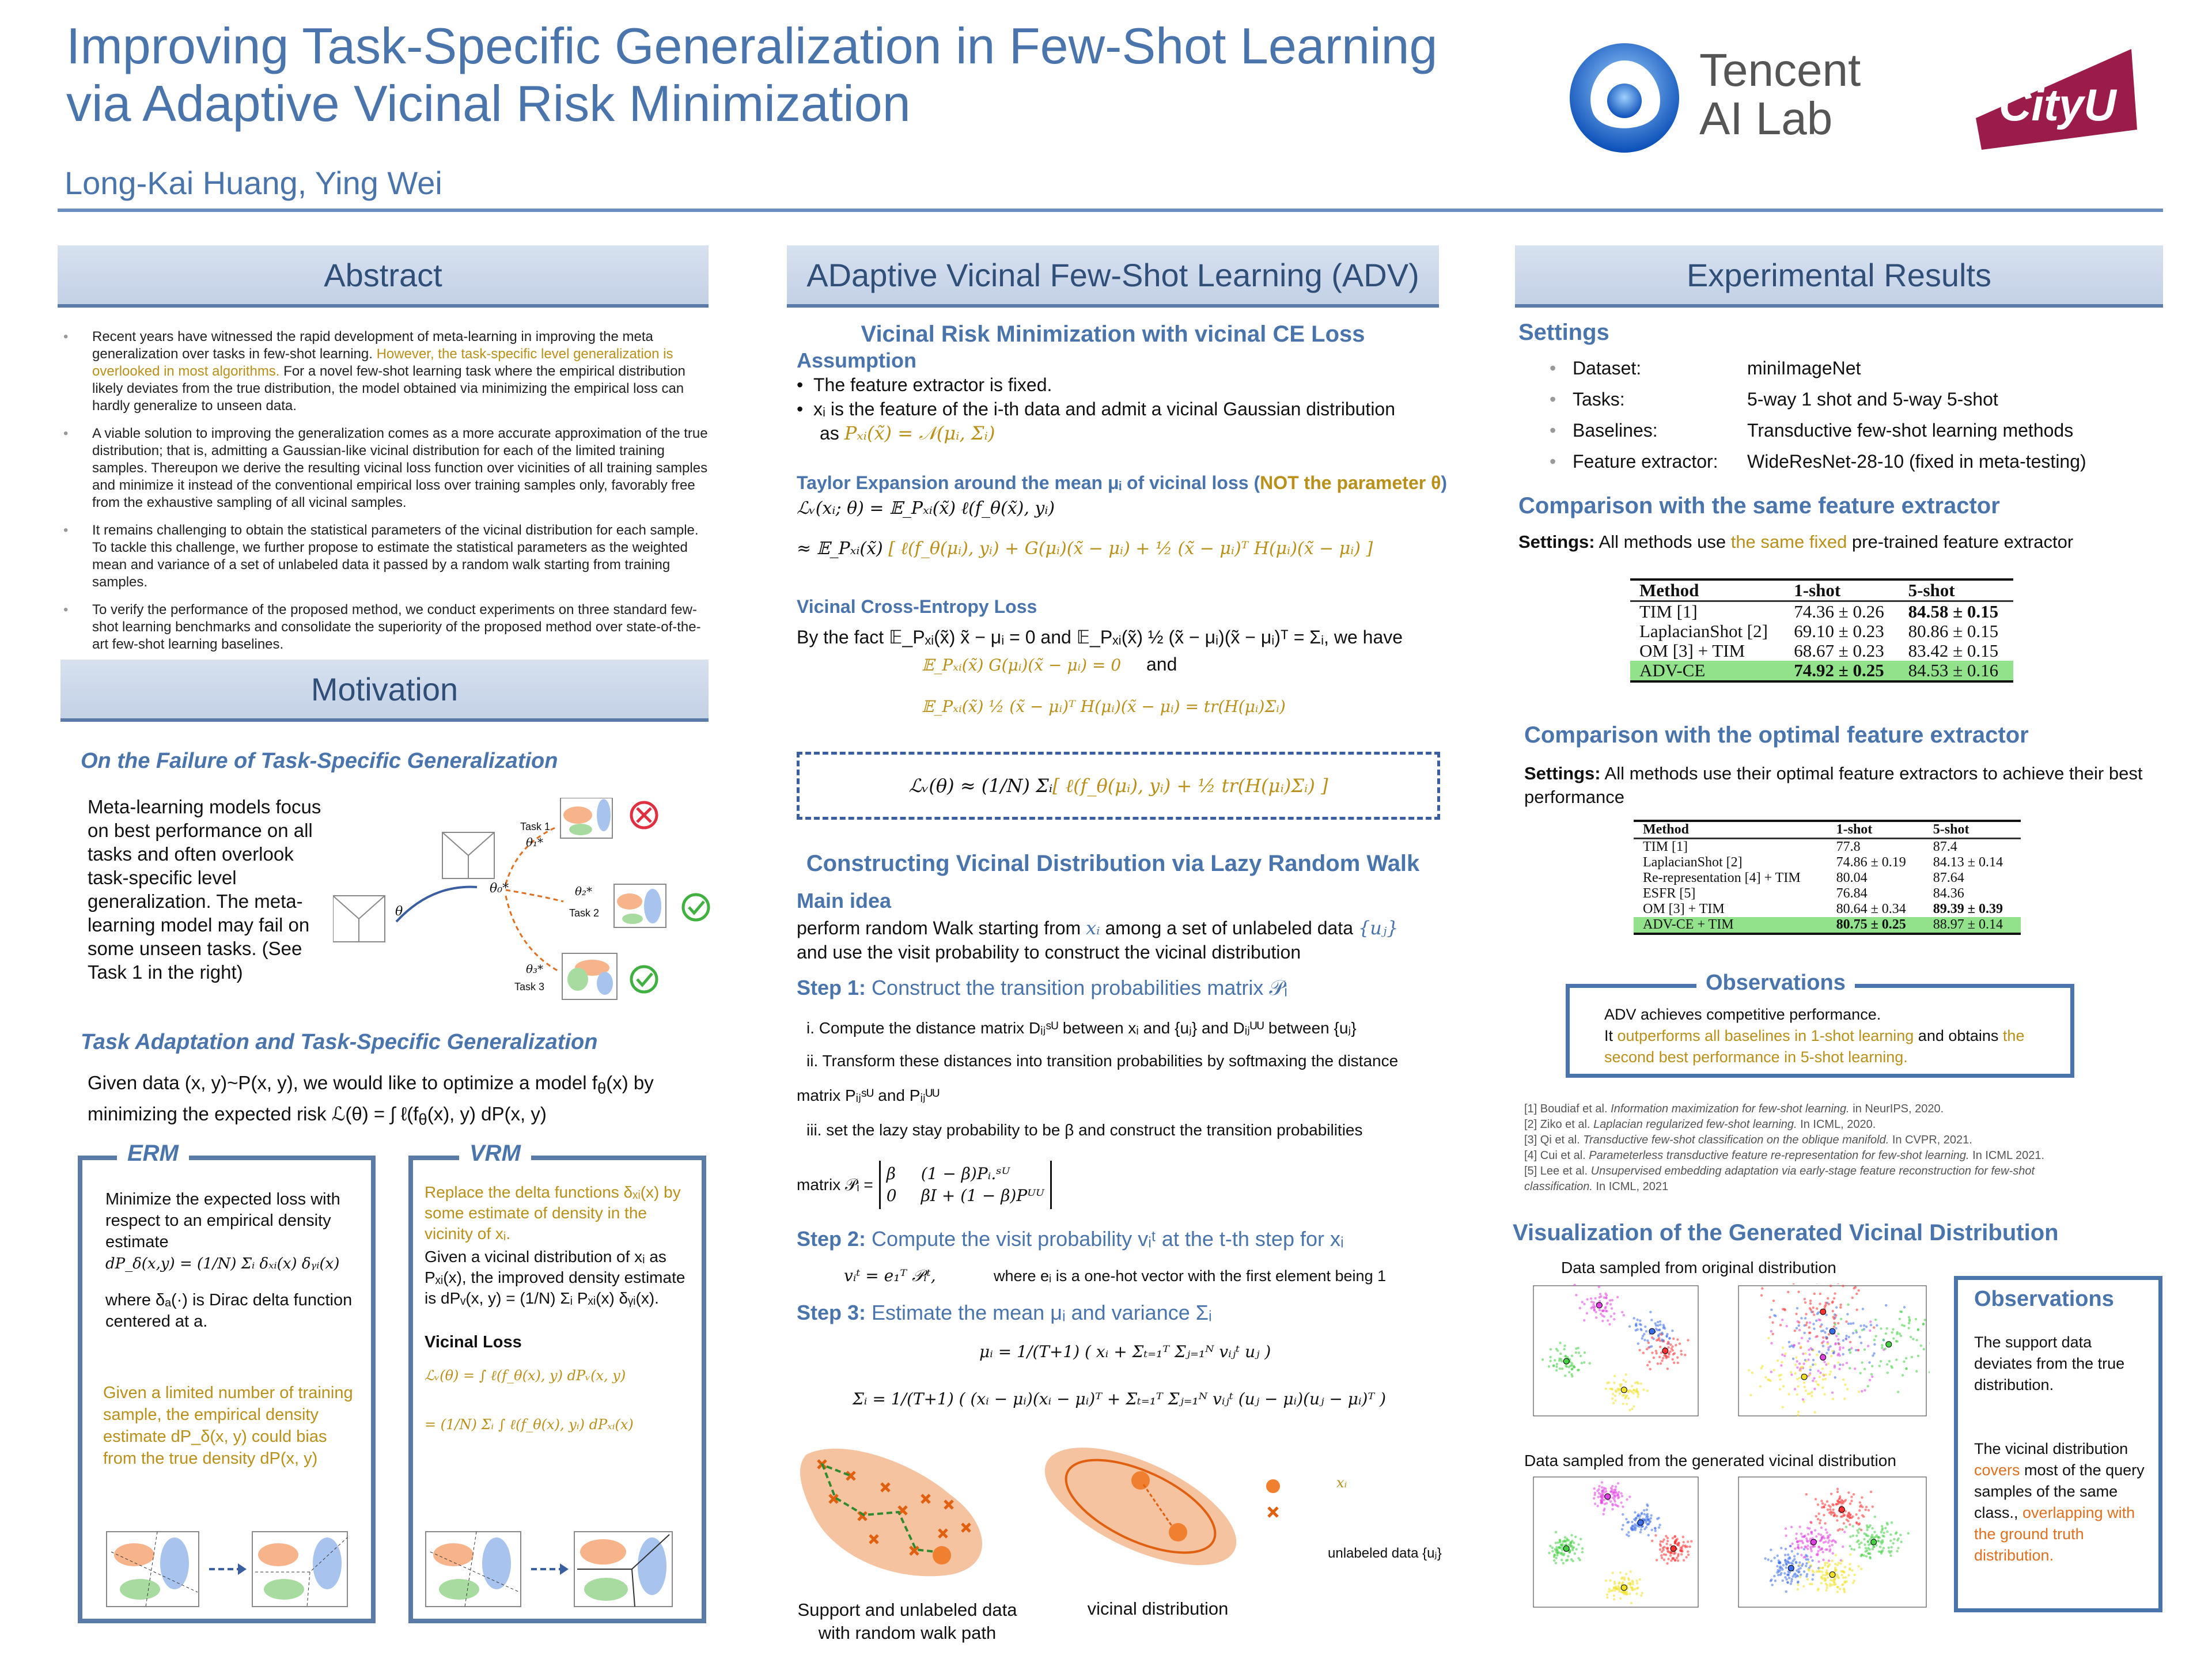 The image size is (2212, 1659). What do you see at coordinates (907, 1610) in the screenshot?
I see `text: Support and unlabeled data` at bounding box center [907, 1610].